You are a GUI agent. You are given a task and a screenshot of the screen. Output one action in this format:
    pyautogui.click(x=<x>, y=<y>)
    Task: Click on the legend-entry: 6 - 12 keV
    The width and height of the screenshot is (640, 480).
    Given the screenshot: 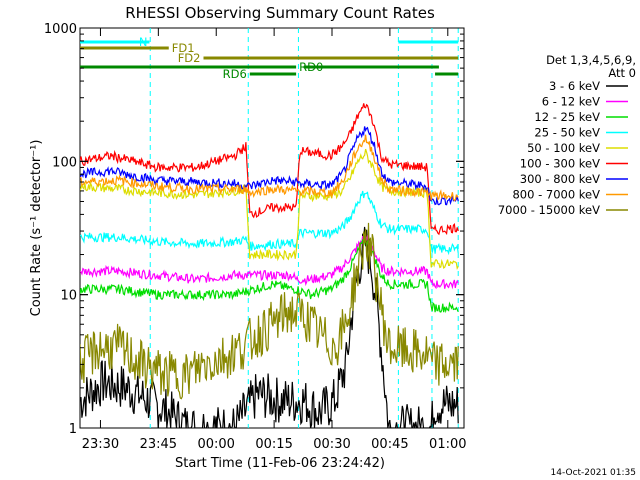 What is the action you would take?
    pyautogui.click(x=571, y=102)
    